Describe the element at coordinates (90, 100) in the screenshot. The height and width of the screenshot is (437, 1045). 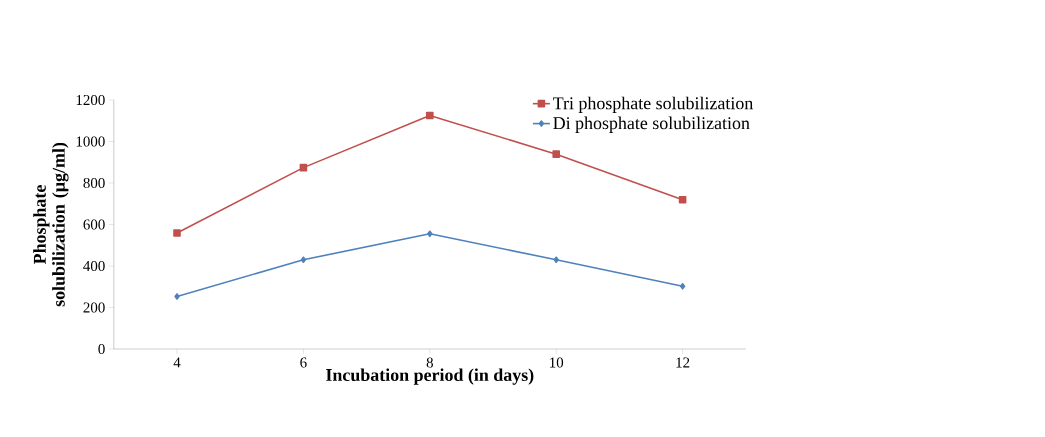
I see `y-tick-label: 1200` at that location.